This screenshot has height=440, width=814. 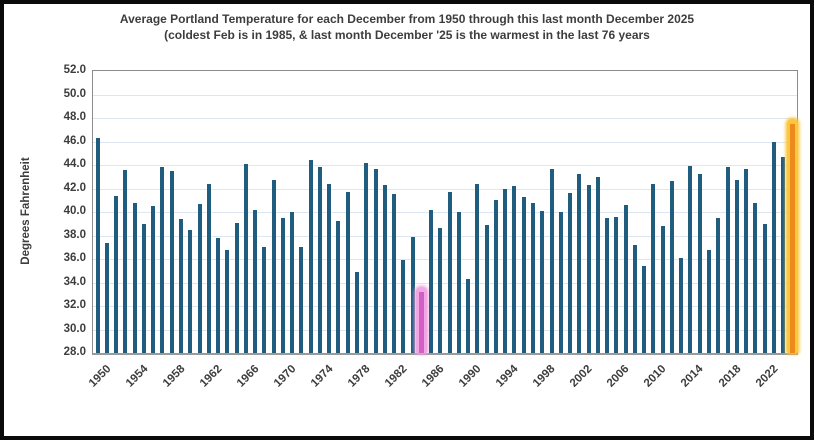 What do you see at coordinates (282, 285) in the screenshot?
I see `bar-1970` at bounding box center [282, 285].